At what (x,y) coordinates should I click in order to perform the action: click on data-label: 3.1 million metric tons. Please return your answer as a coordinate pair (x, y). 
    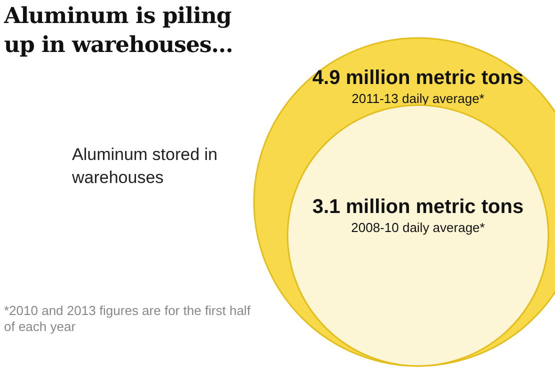
    Looking at the image, I should click on (418, 207).